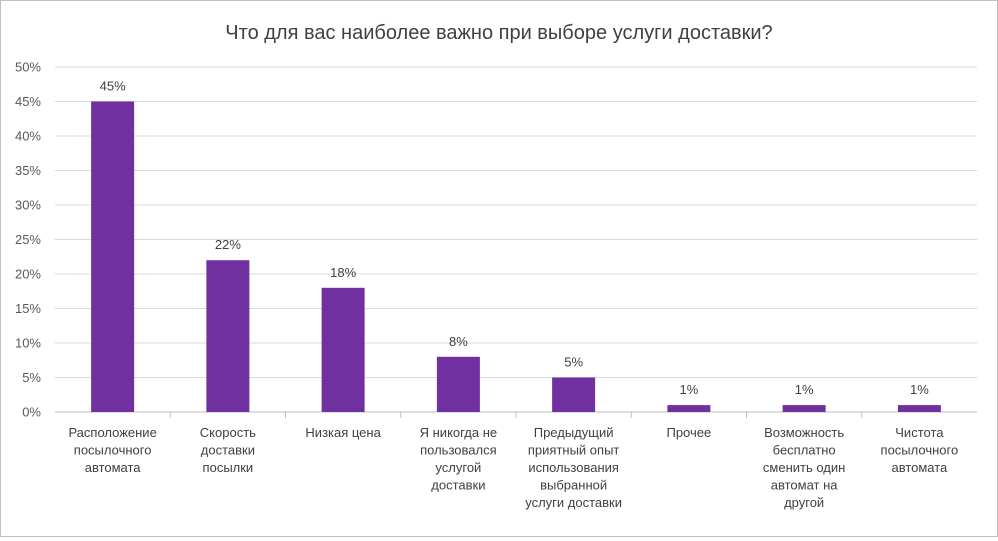 This screenshot has width=998, height=541. What do you see at coordinates (573, 362) in the screenshot?
I see `data-label: 5%` at bounding box center [573, 362].